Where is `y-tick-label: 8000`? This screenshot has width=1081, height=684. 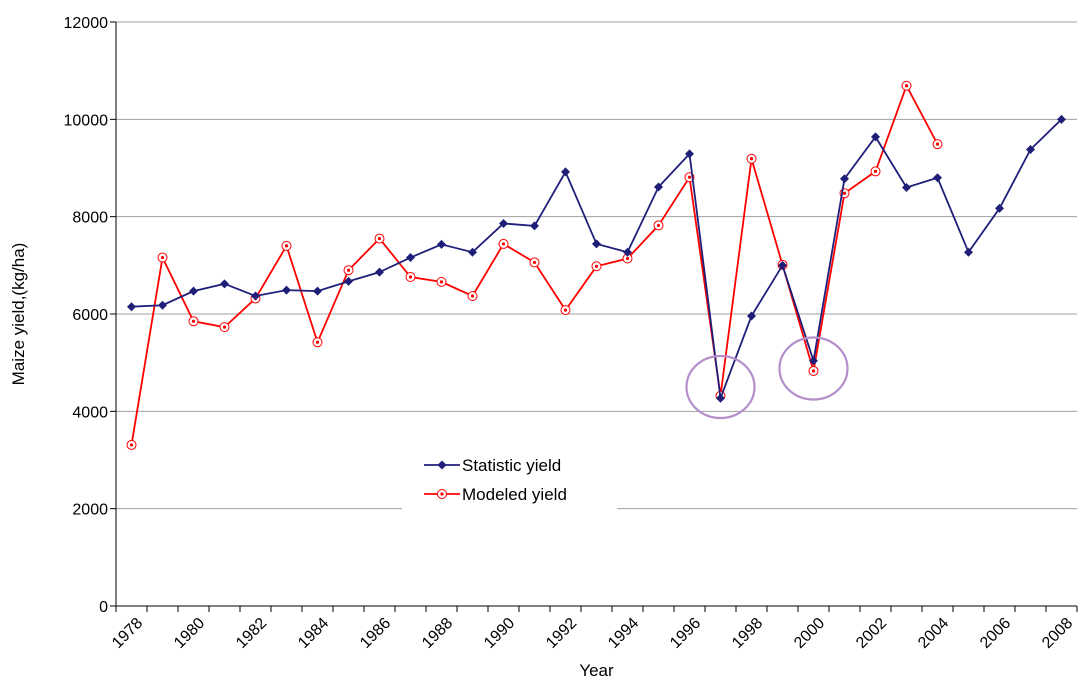 y-tick-label: 8000 is located at coordinates (90, 218).